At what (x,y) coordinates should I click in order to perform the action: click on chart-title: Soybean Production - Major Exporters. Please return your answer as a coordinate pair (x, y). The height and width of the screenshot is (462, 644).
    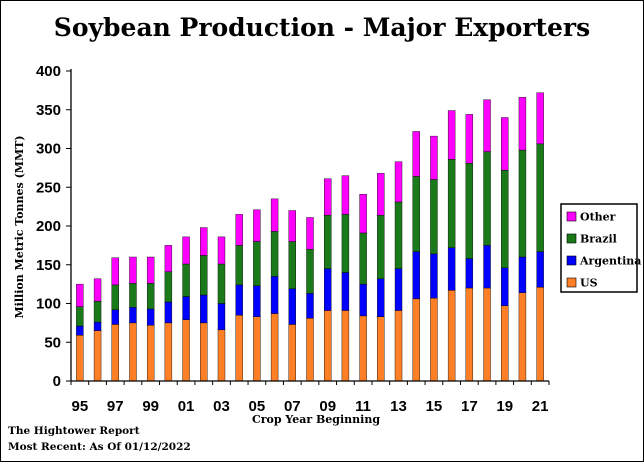
    Looking at the image, I should click on (322, 27).